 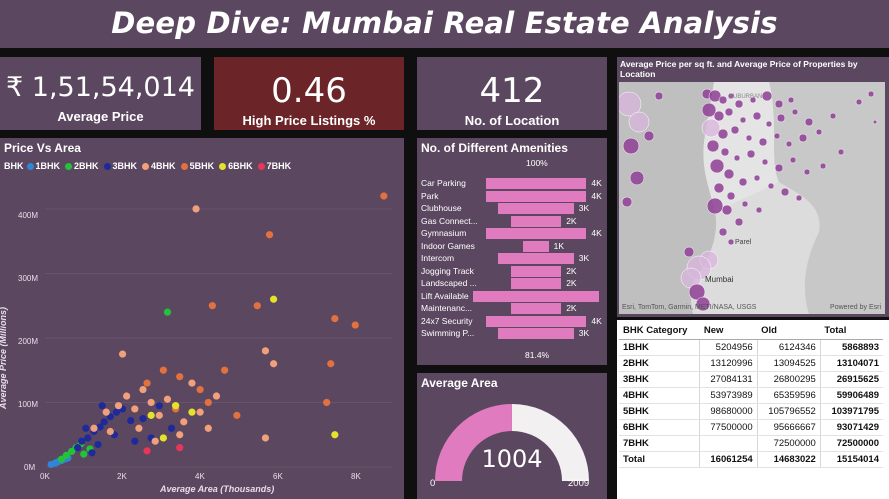 What do you see at coordinates (789, 331) in the screenshot?
I see `table-header: Old` at bounding box center [789, 331].